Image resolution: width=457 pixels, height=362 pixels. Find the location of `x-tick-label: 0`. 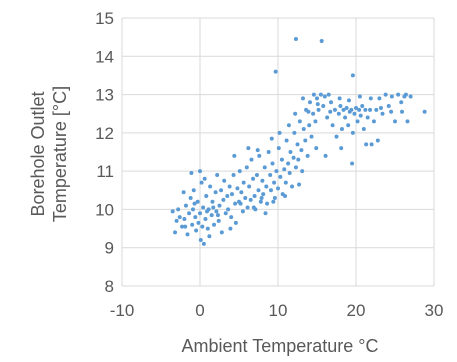

x-tick-label: 0 is located at coordinates (199, 310).